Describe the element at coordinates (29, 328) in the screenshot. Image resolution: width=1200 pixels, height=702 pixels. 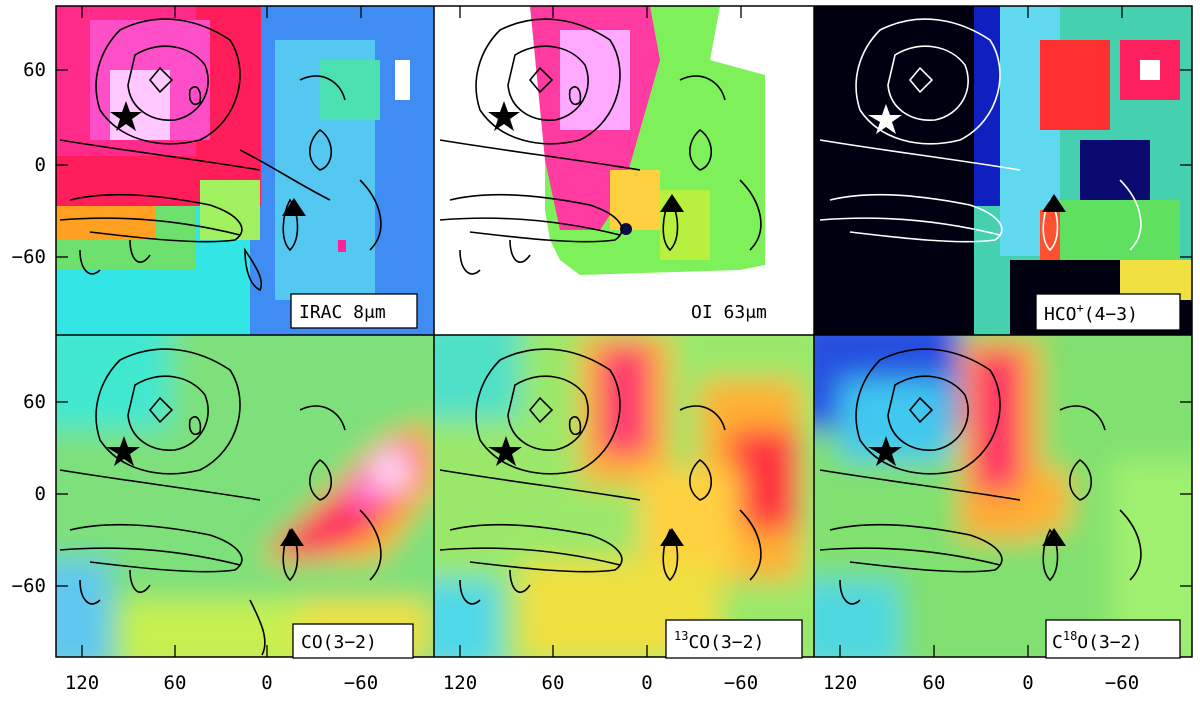
I see `y-tick-labels: 60 0 −60 60 0 −60` at that location.